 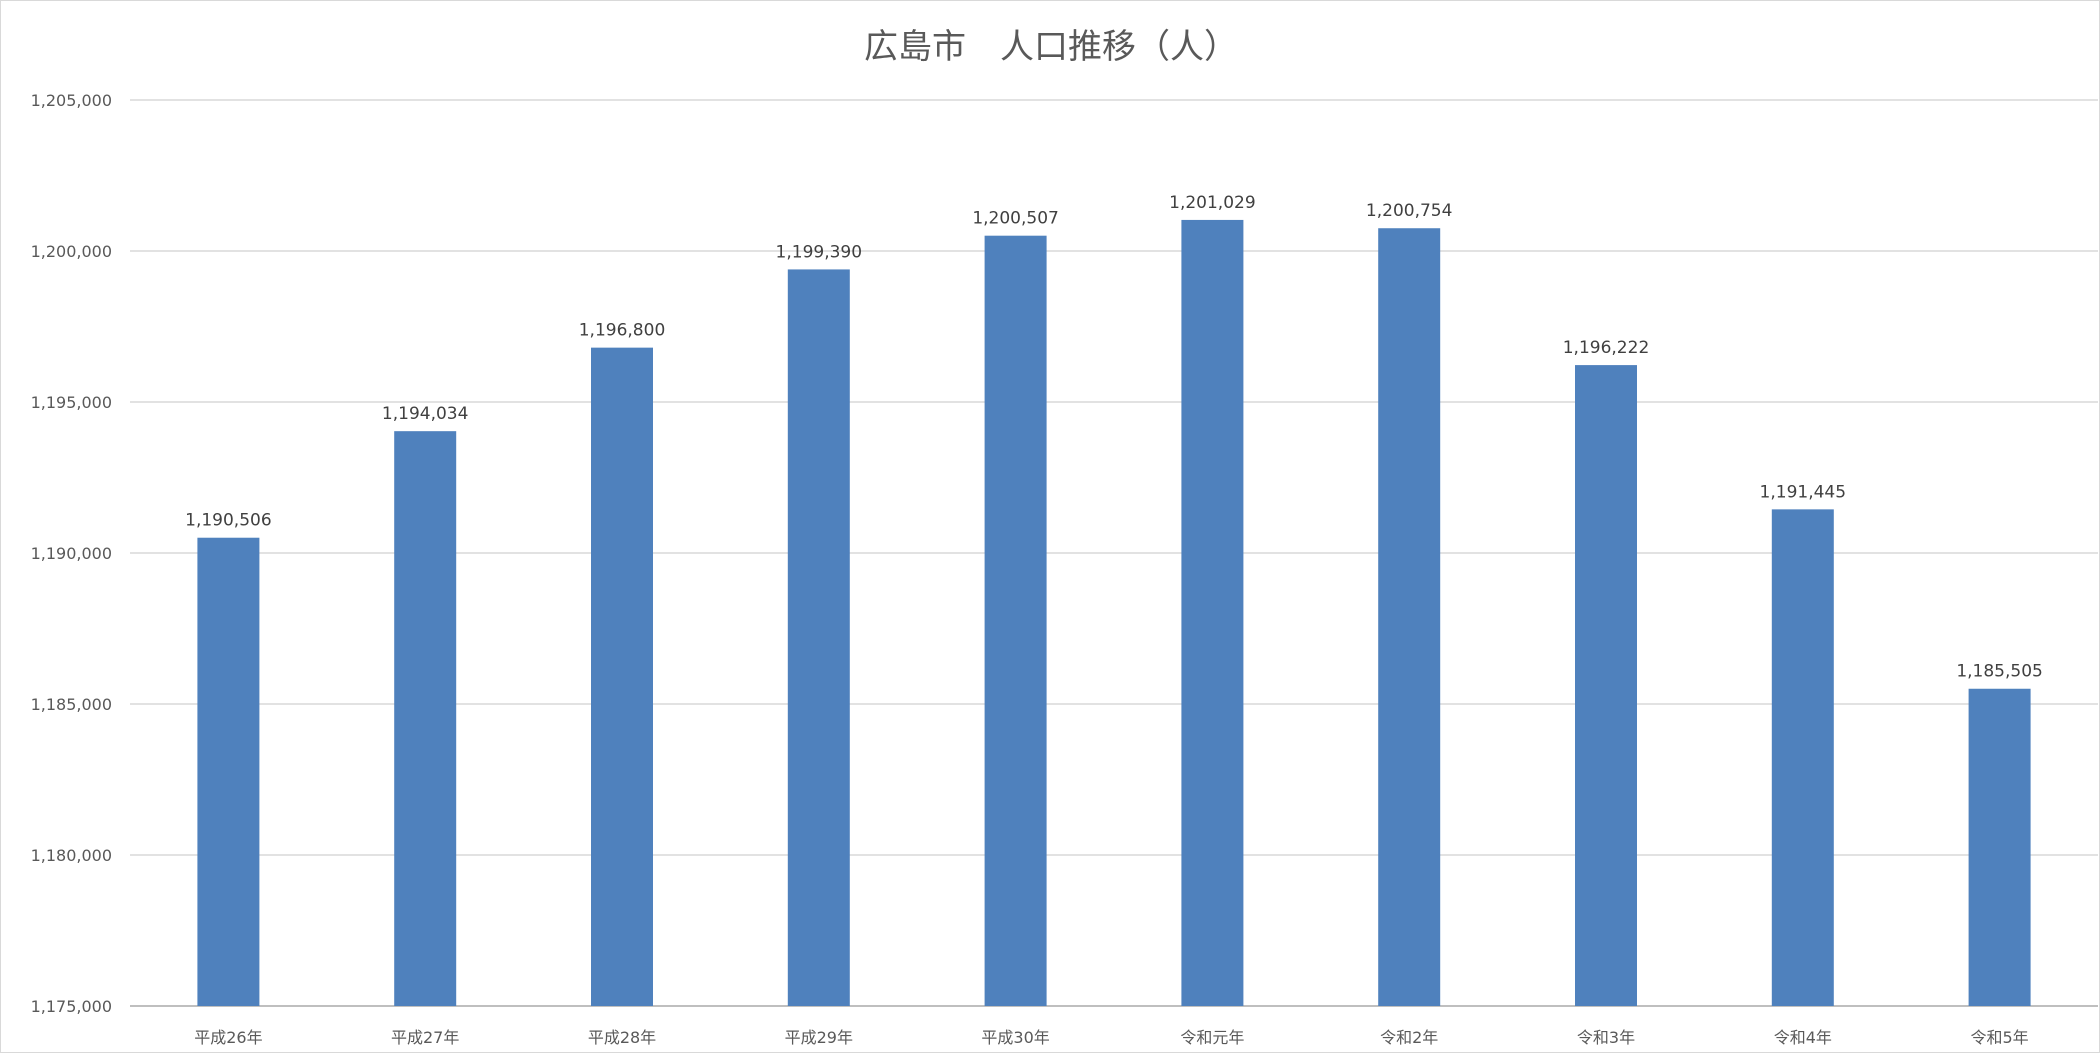 I want to click on y-tick-label: 1,185,000, so click(x=71, y=704).